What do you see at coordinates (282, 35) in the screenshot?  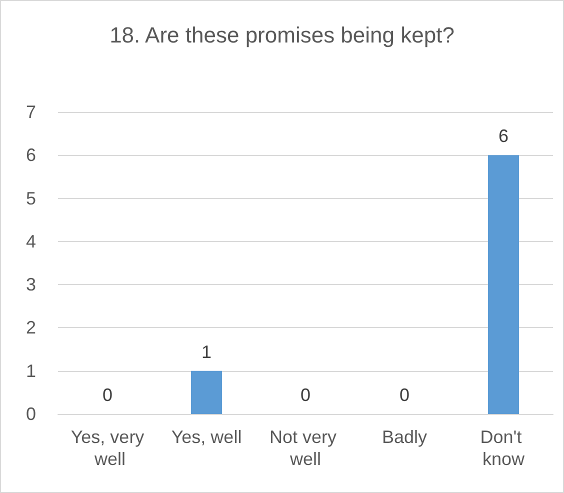 I see `chart-title: 18. Are these promises being kept?` at bounding box center [282, 35].